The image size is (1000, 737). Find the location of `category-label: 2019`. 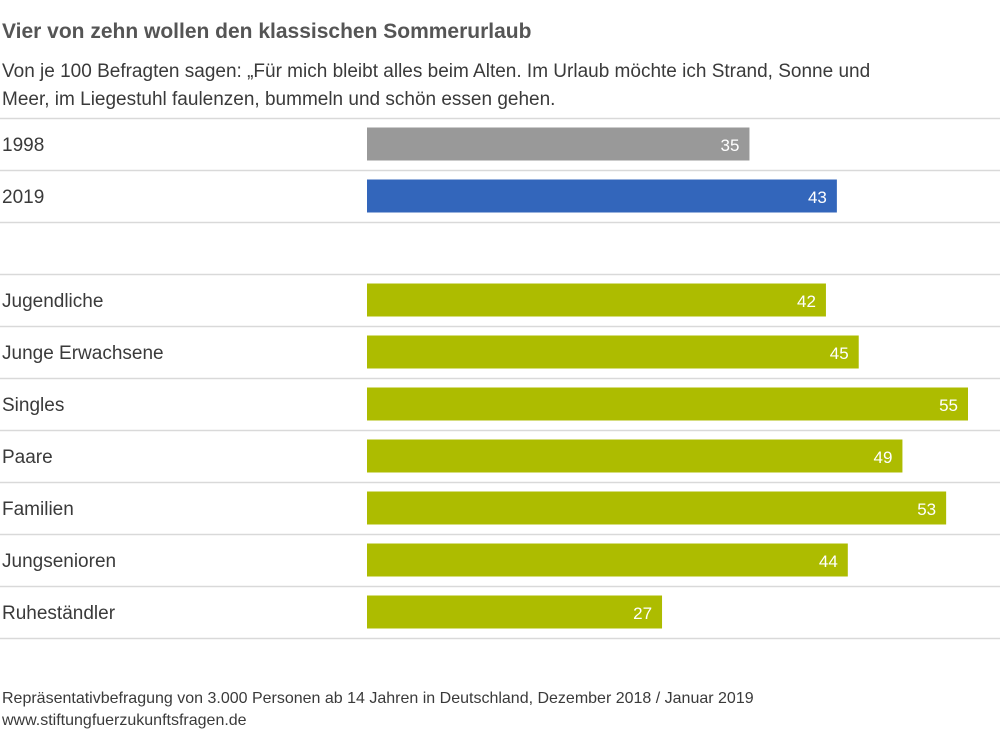

category-label: 2019 is located at coordinates (23, 197).